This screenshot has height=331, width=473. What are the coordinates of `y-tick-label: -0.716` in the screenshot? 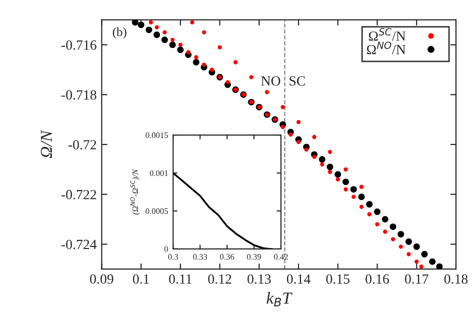 It's located at (78, 45).